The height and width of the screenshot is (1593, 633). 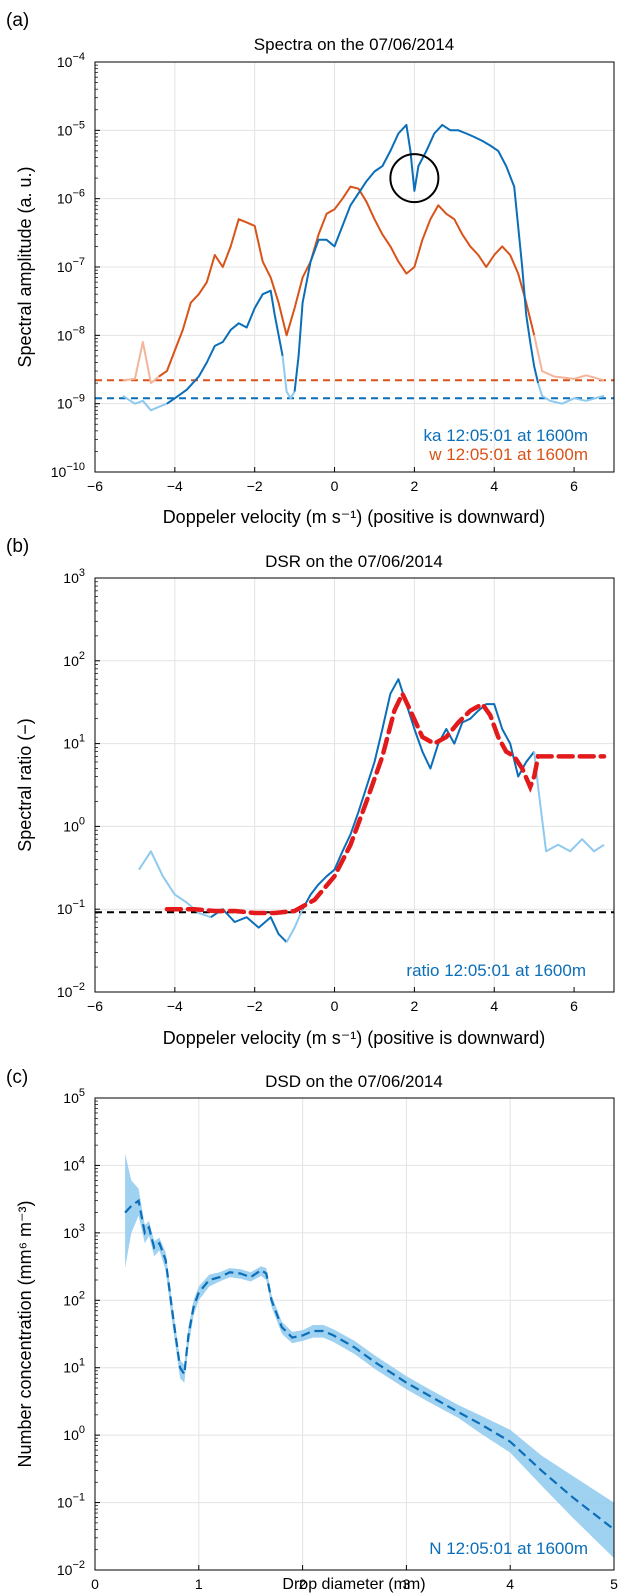 I want to click on panel-c-title: DSD on the 07/06/2014, so click(x=354, y=1081).